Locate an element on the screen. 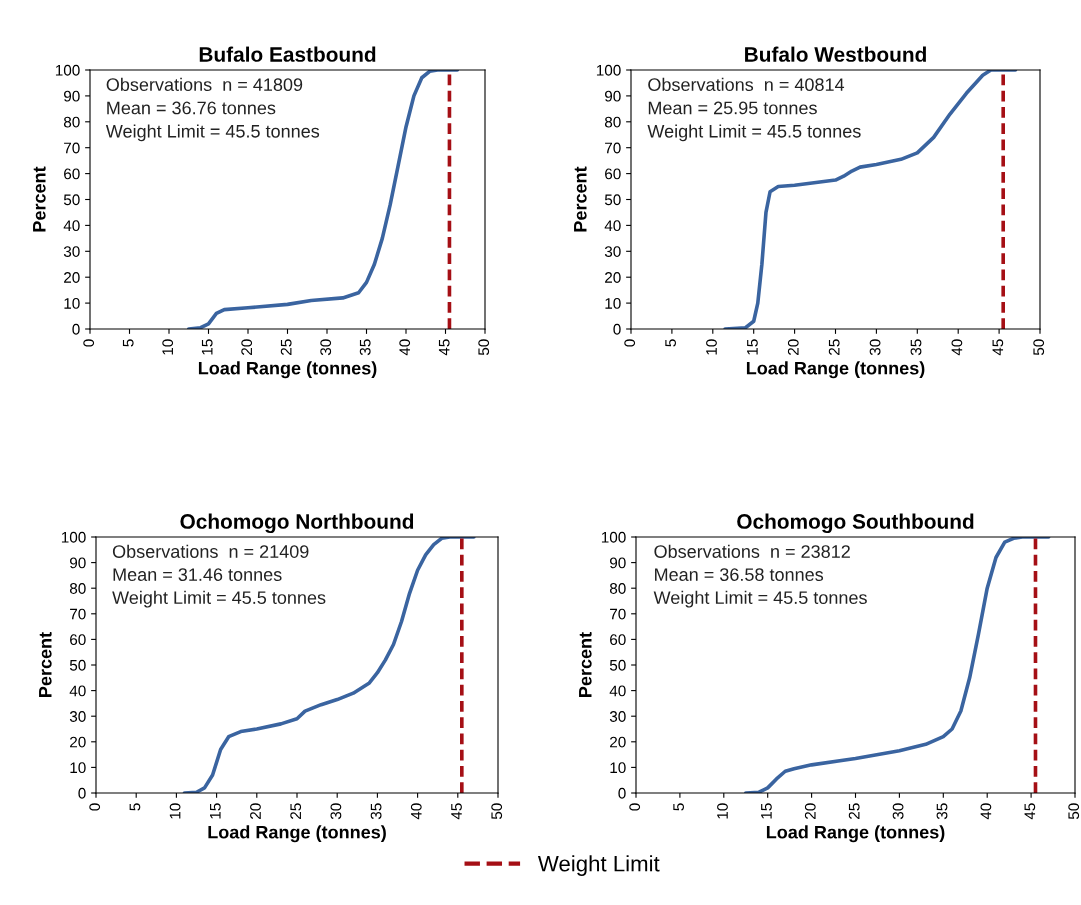 The width and height of the screenshot is (1081, 905). annotation: Observations n = 21409 is located at coordinates (210, 551).